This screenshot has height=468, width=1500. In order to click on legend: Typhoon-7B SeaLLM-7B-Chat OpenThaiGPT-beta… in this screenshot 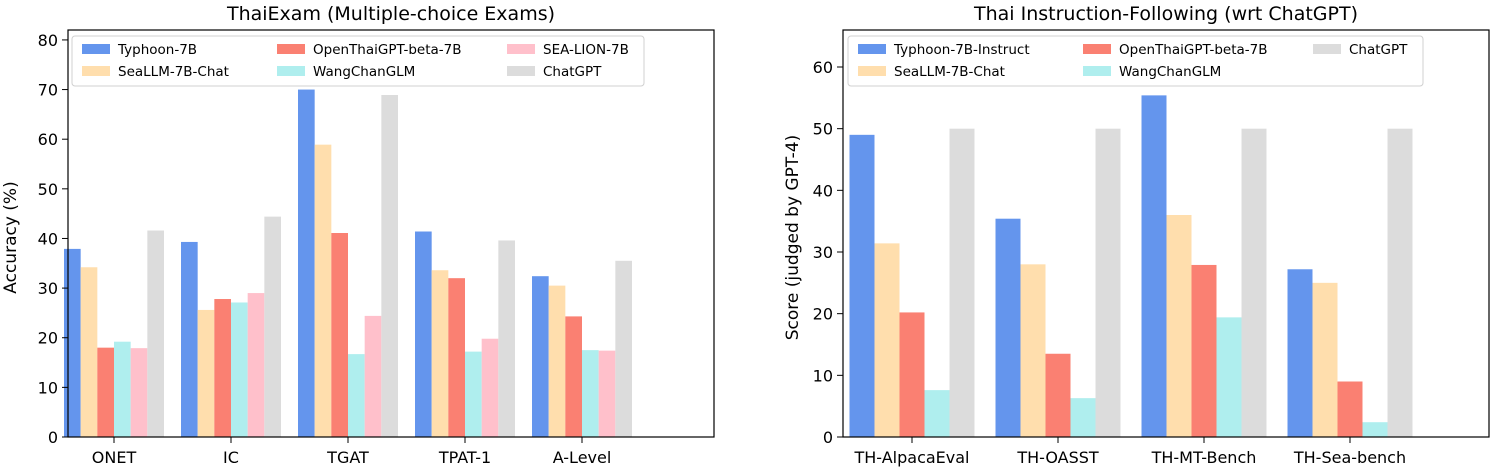, I will do `click(358, 61)`.